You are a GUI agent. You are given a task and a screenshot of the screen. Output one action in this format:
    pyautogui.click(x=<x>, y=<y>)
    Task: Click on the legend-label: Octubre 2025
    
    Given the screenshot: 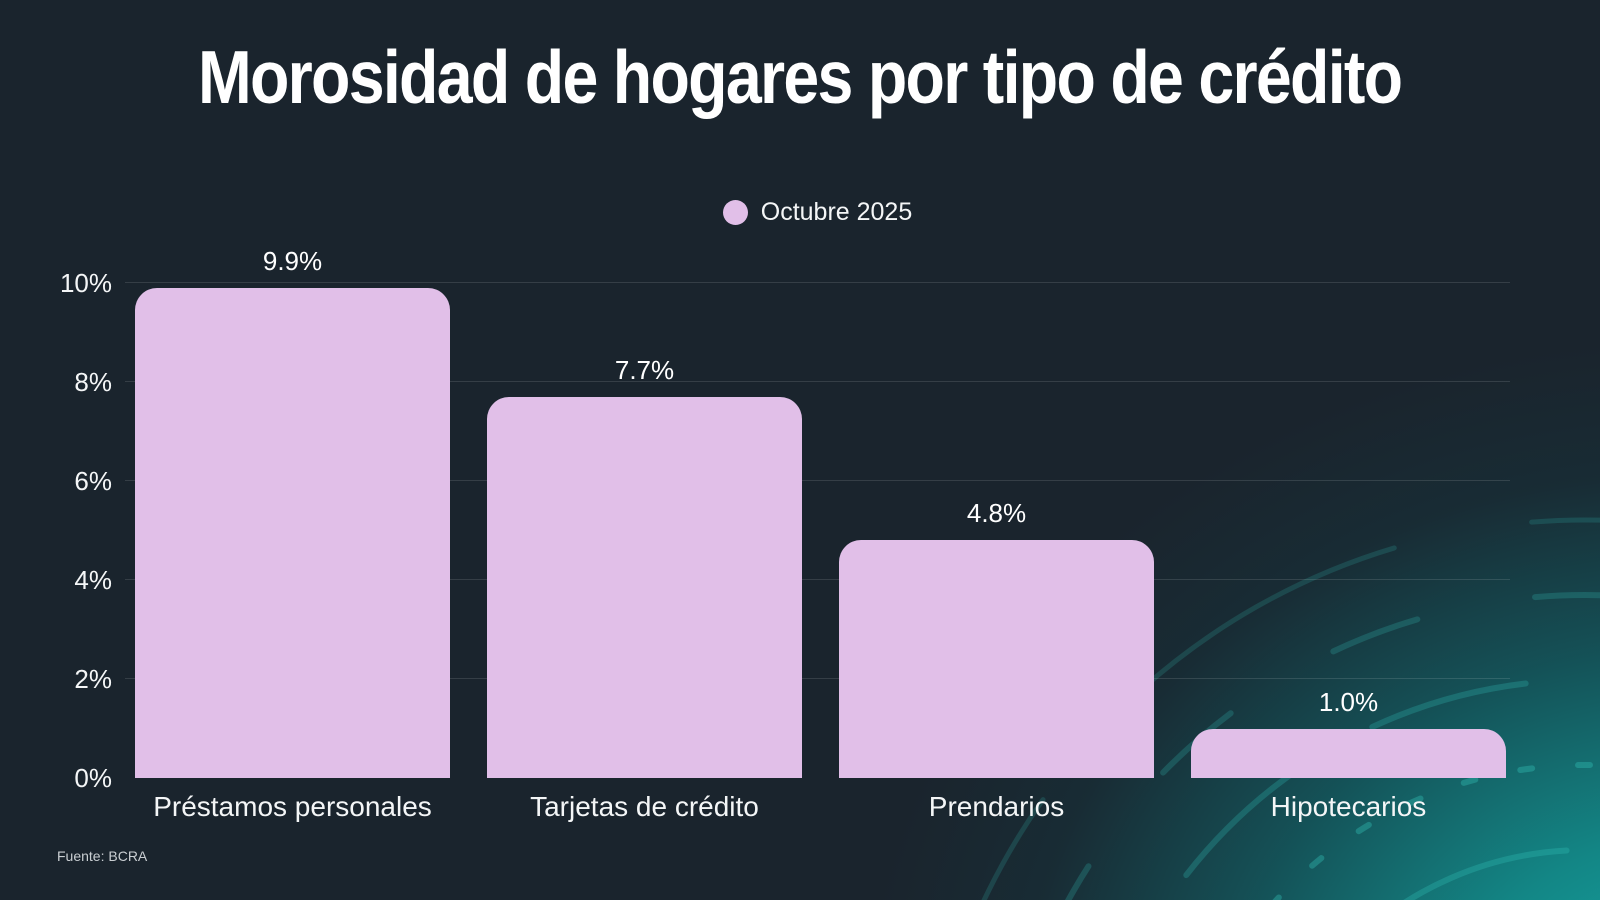 What is the action you would take?
    pyautogui.click(x=836, y=212)
    